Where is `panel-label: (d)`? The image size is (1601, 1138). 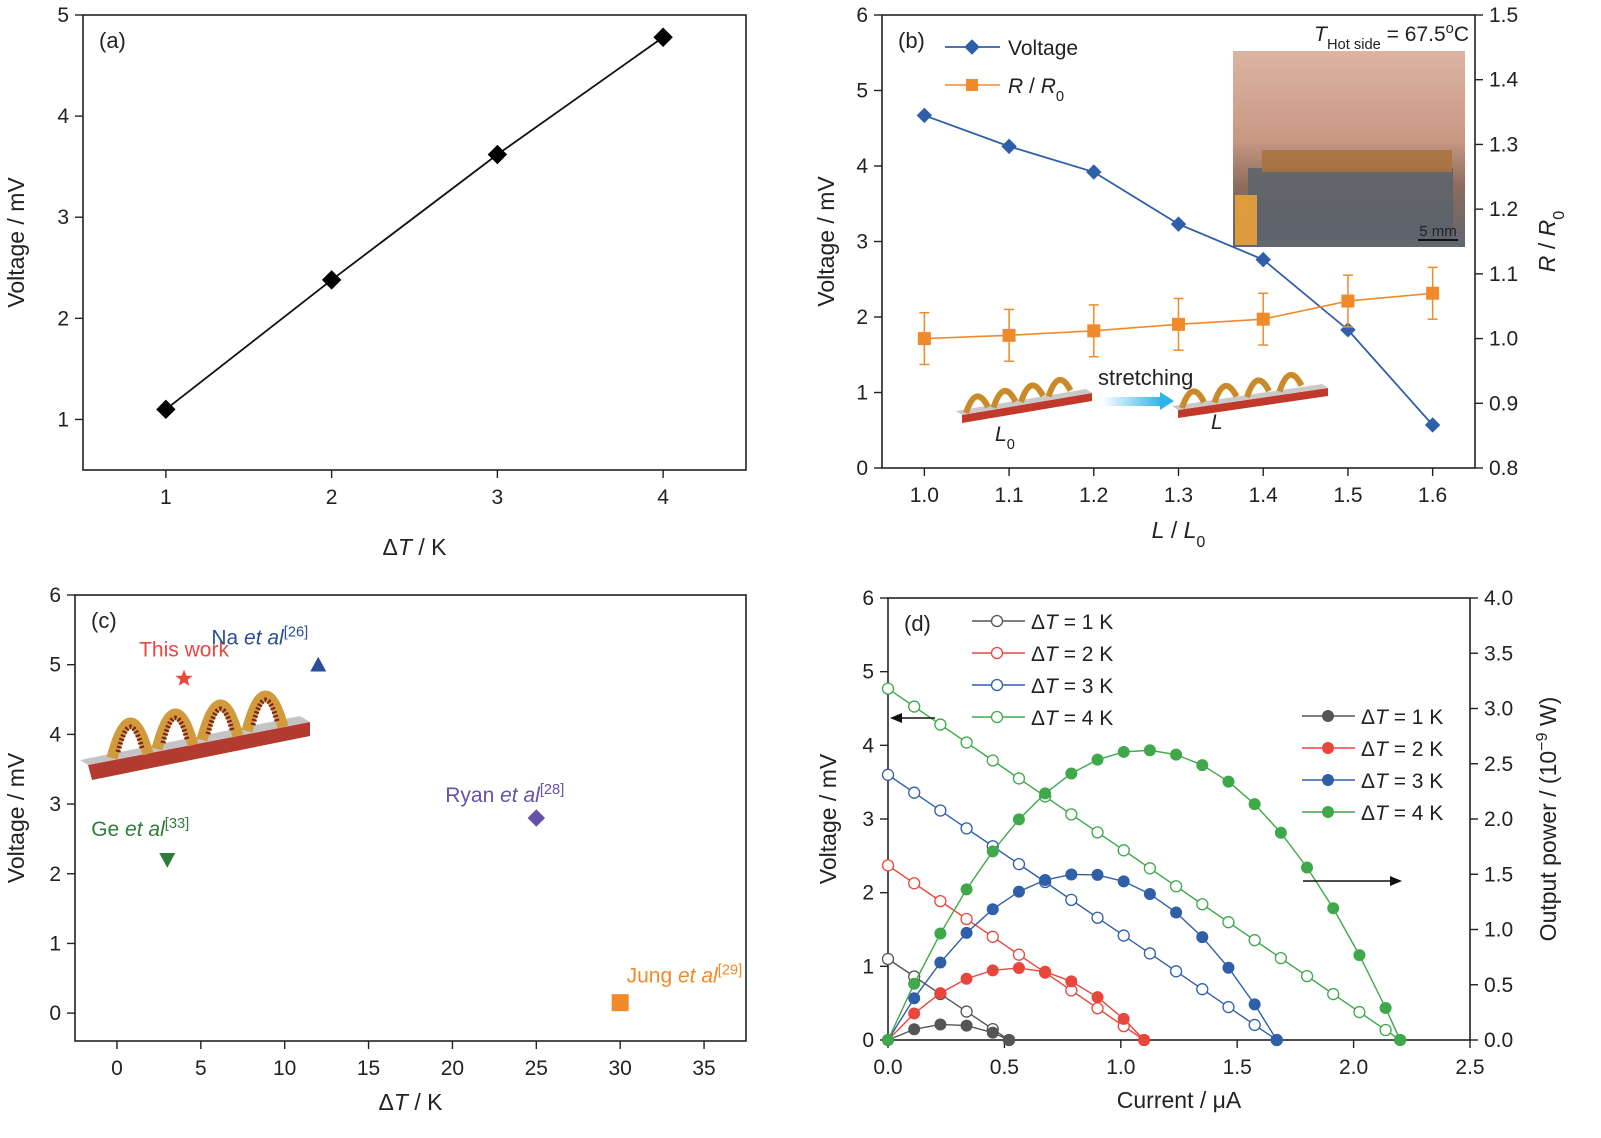
panel-label: (d) is located at coordinates (917, 623).